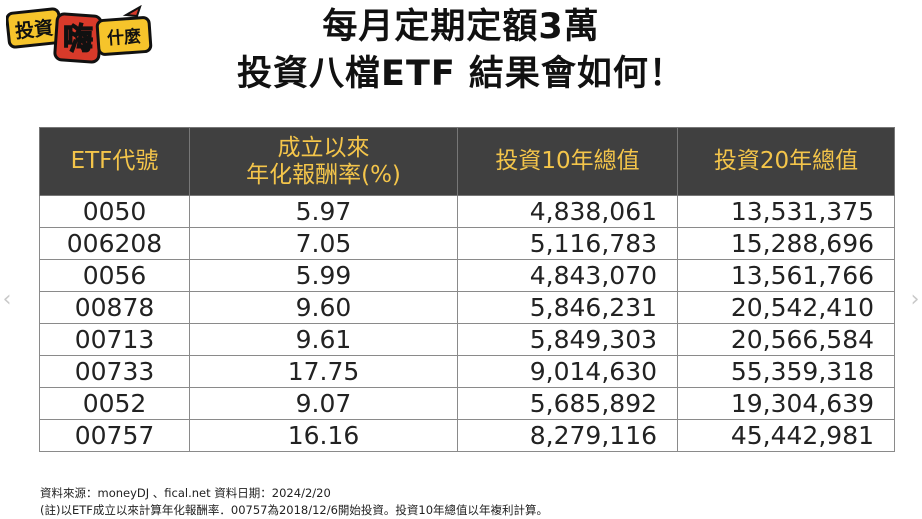 The width and height of the screenshot is (922, 519). I want to click on table-row: 00733 17.75 9,014,630 55,359,318, so click(467, 371).